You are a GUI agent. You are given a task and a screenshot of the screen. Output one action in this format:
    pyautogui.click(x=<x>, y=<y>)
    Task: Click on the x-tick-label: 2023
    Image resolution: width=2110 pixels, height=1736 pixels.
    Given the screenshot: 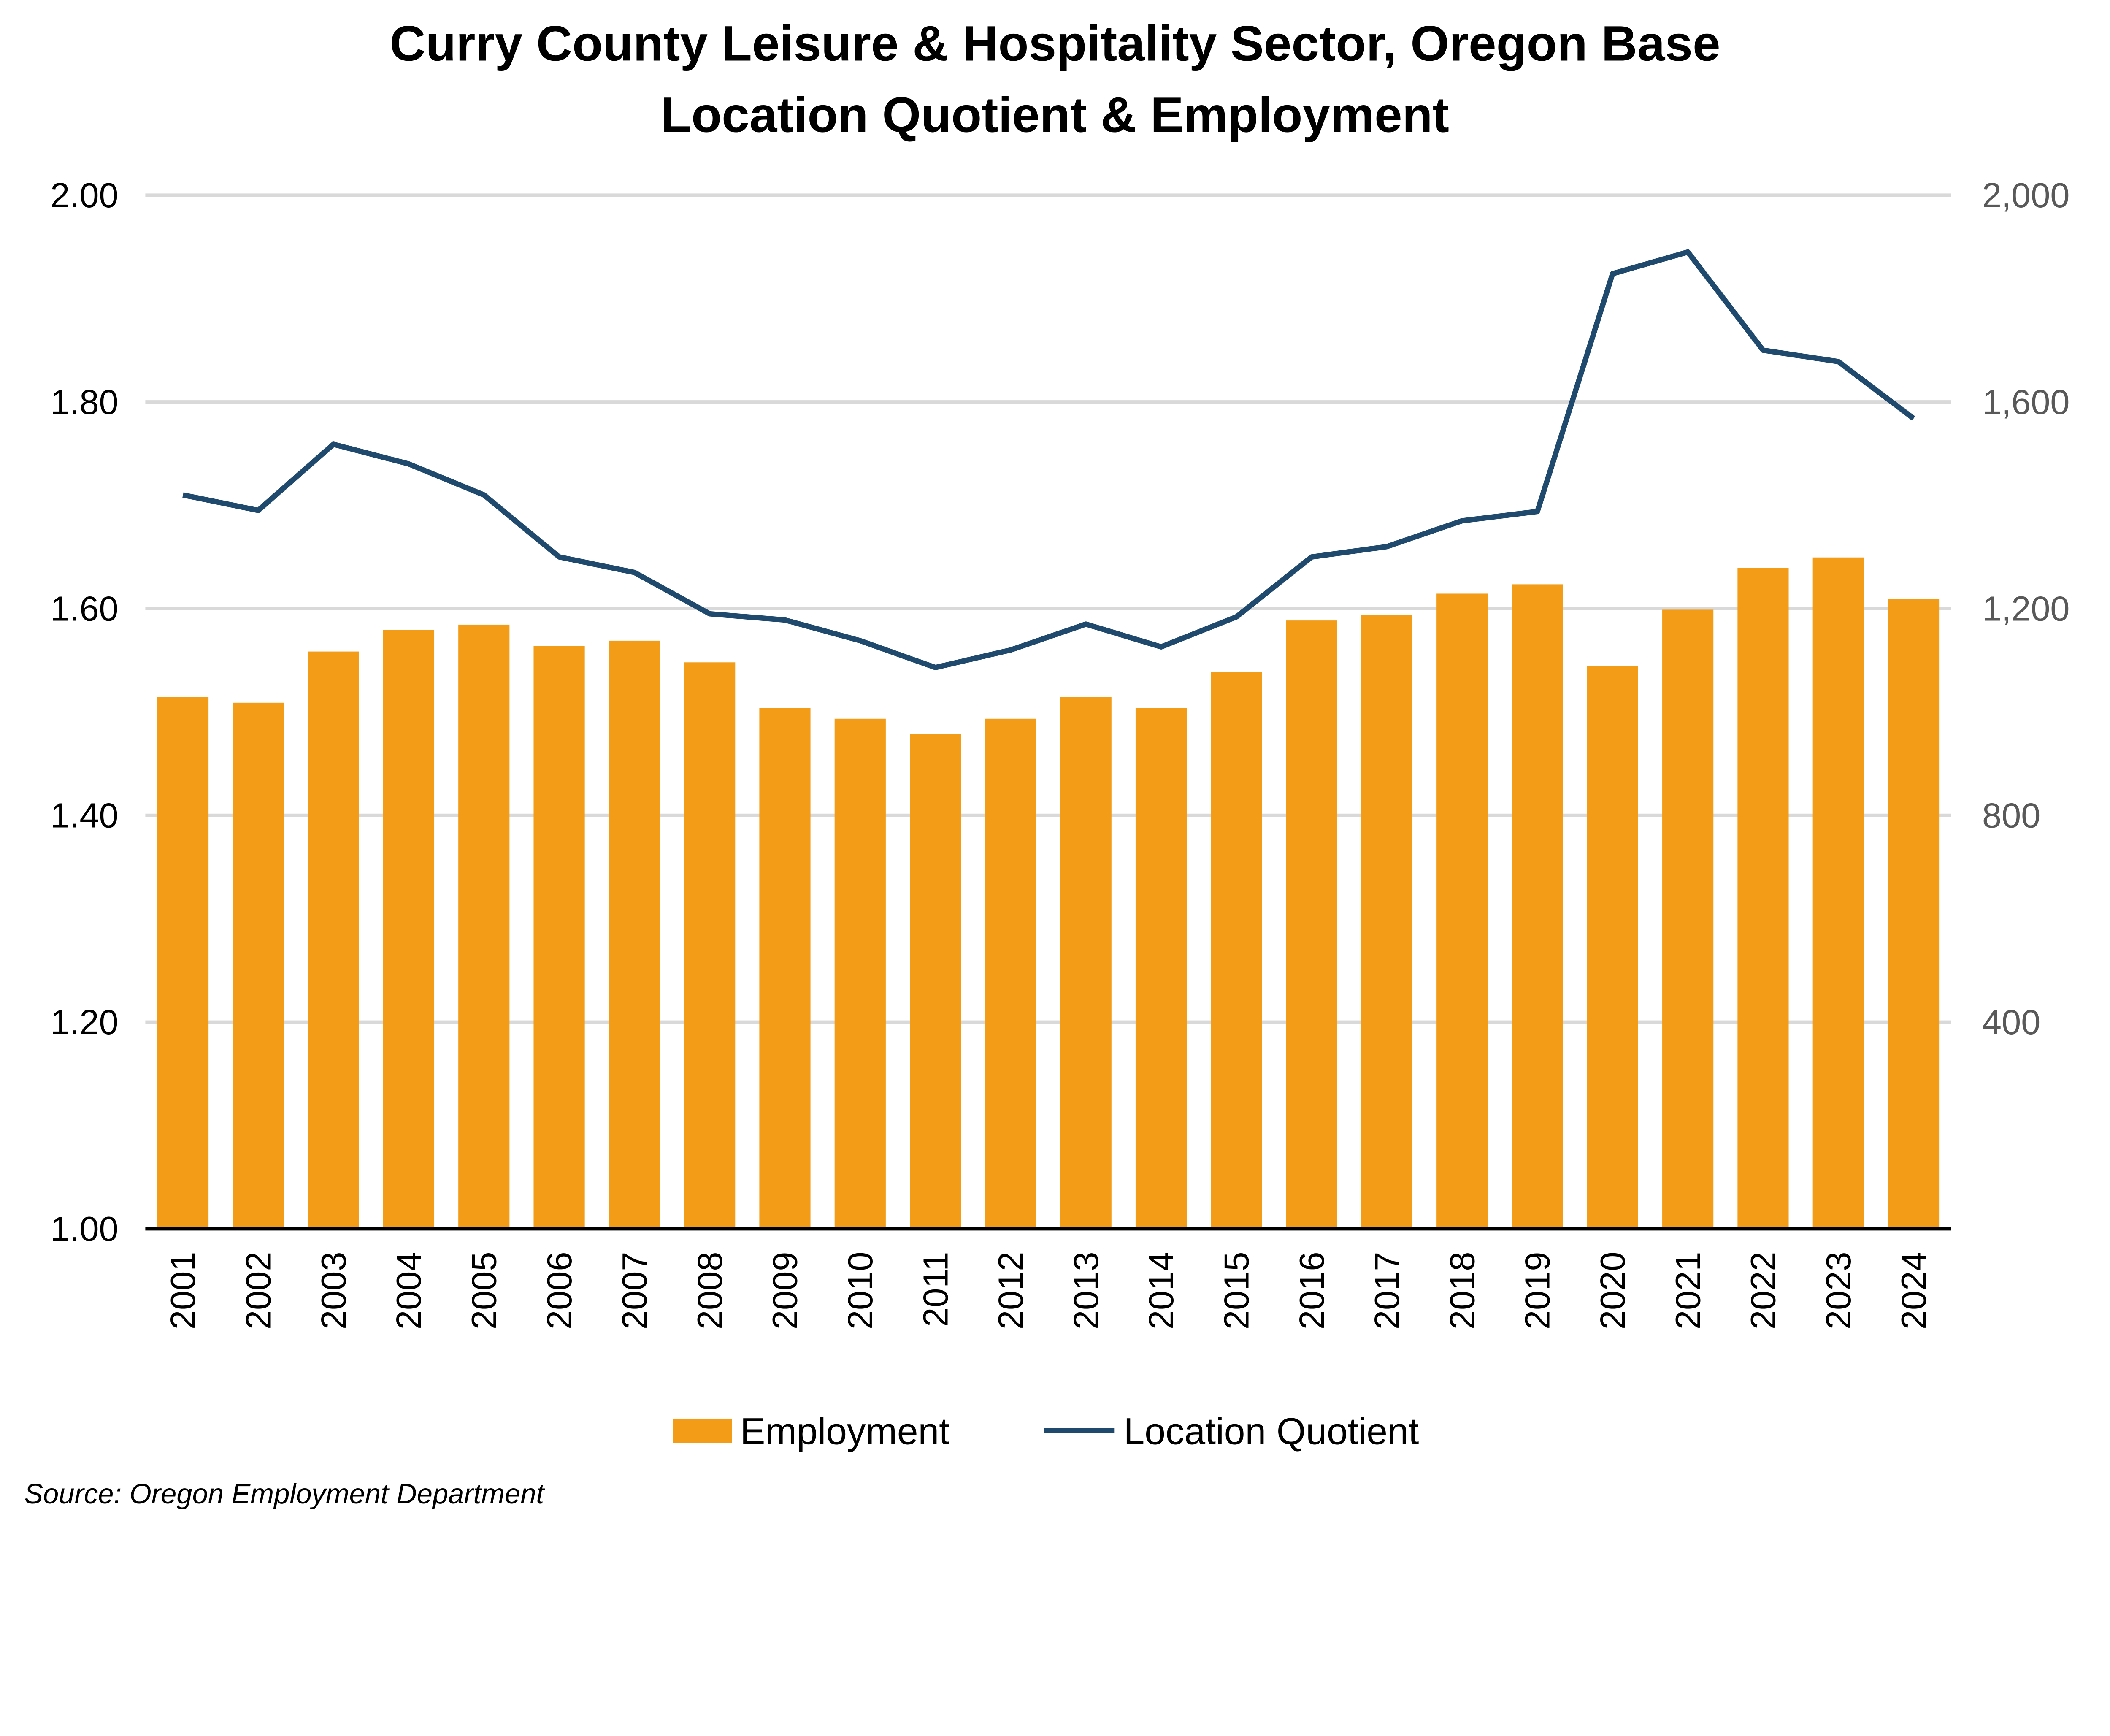 What is the action you would take?
    pyautogui.click(x=1839, y=1291)
    